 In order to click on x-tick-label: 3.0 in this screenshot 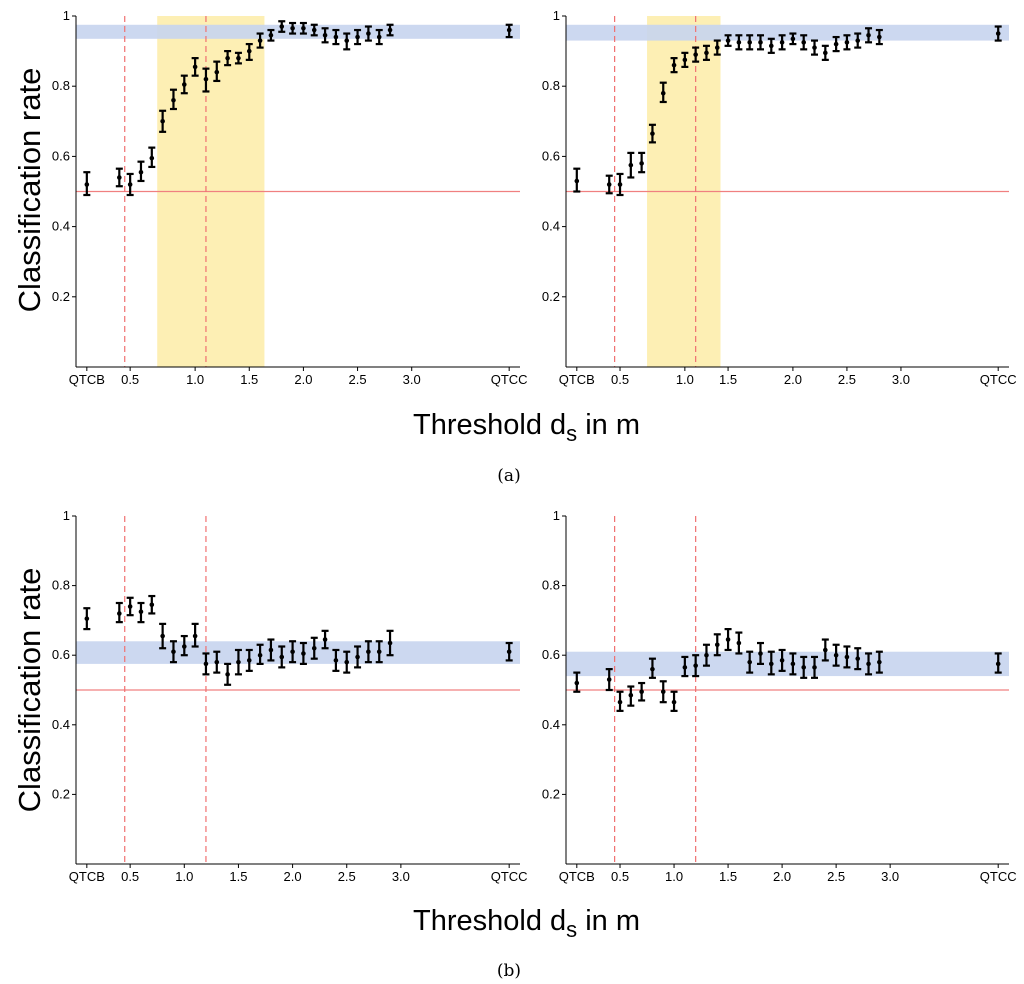, I will do `click(890, 876)`.